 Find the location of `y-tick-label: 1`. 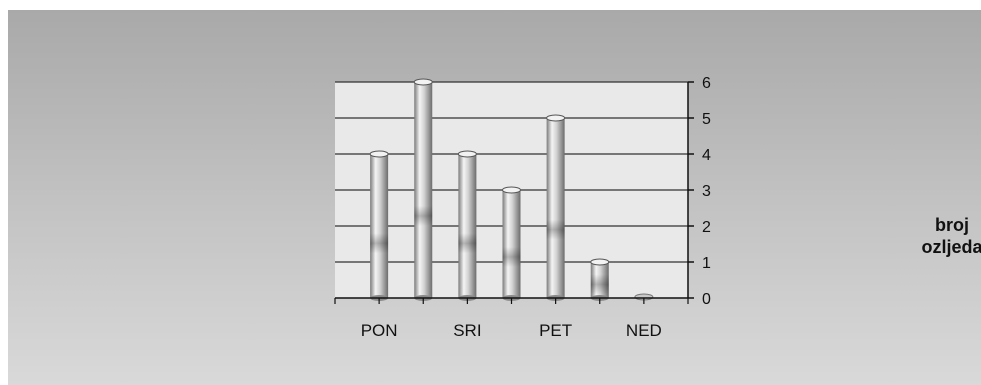

y-tick-label: 1 is located at coordinates (706, 263).